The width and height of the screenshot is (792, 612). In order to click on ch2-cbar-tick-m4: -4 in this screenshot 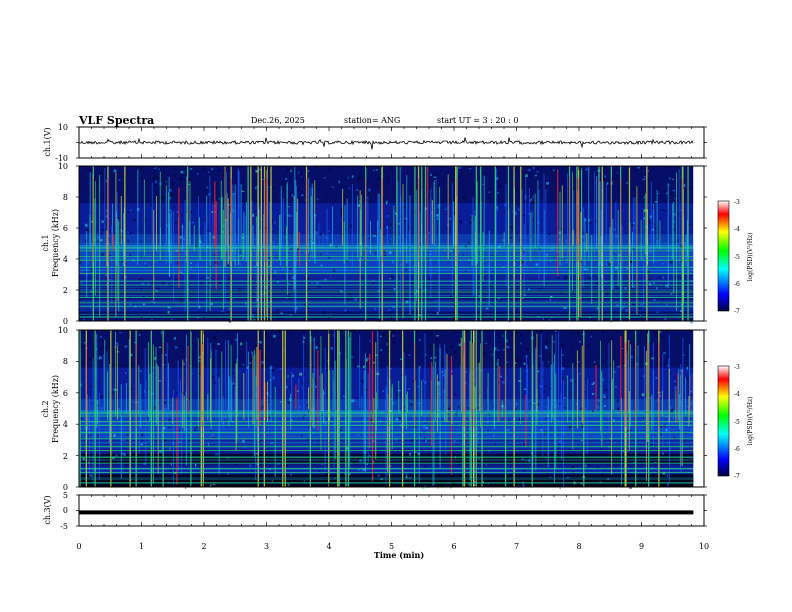, I will do `click(737, 394)`.